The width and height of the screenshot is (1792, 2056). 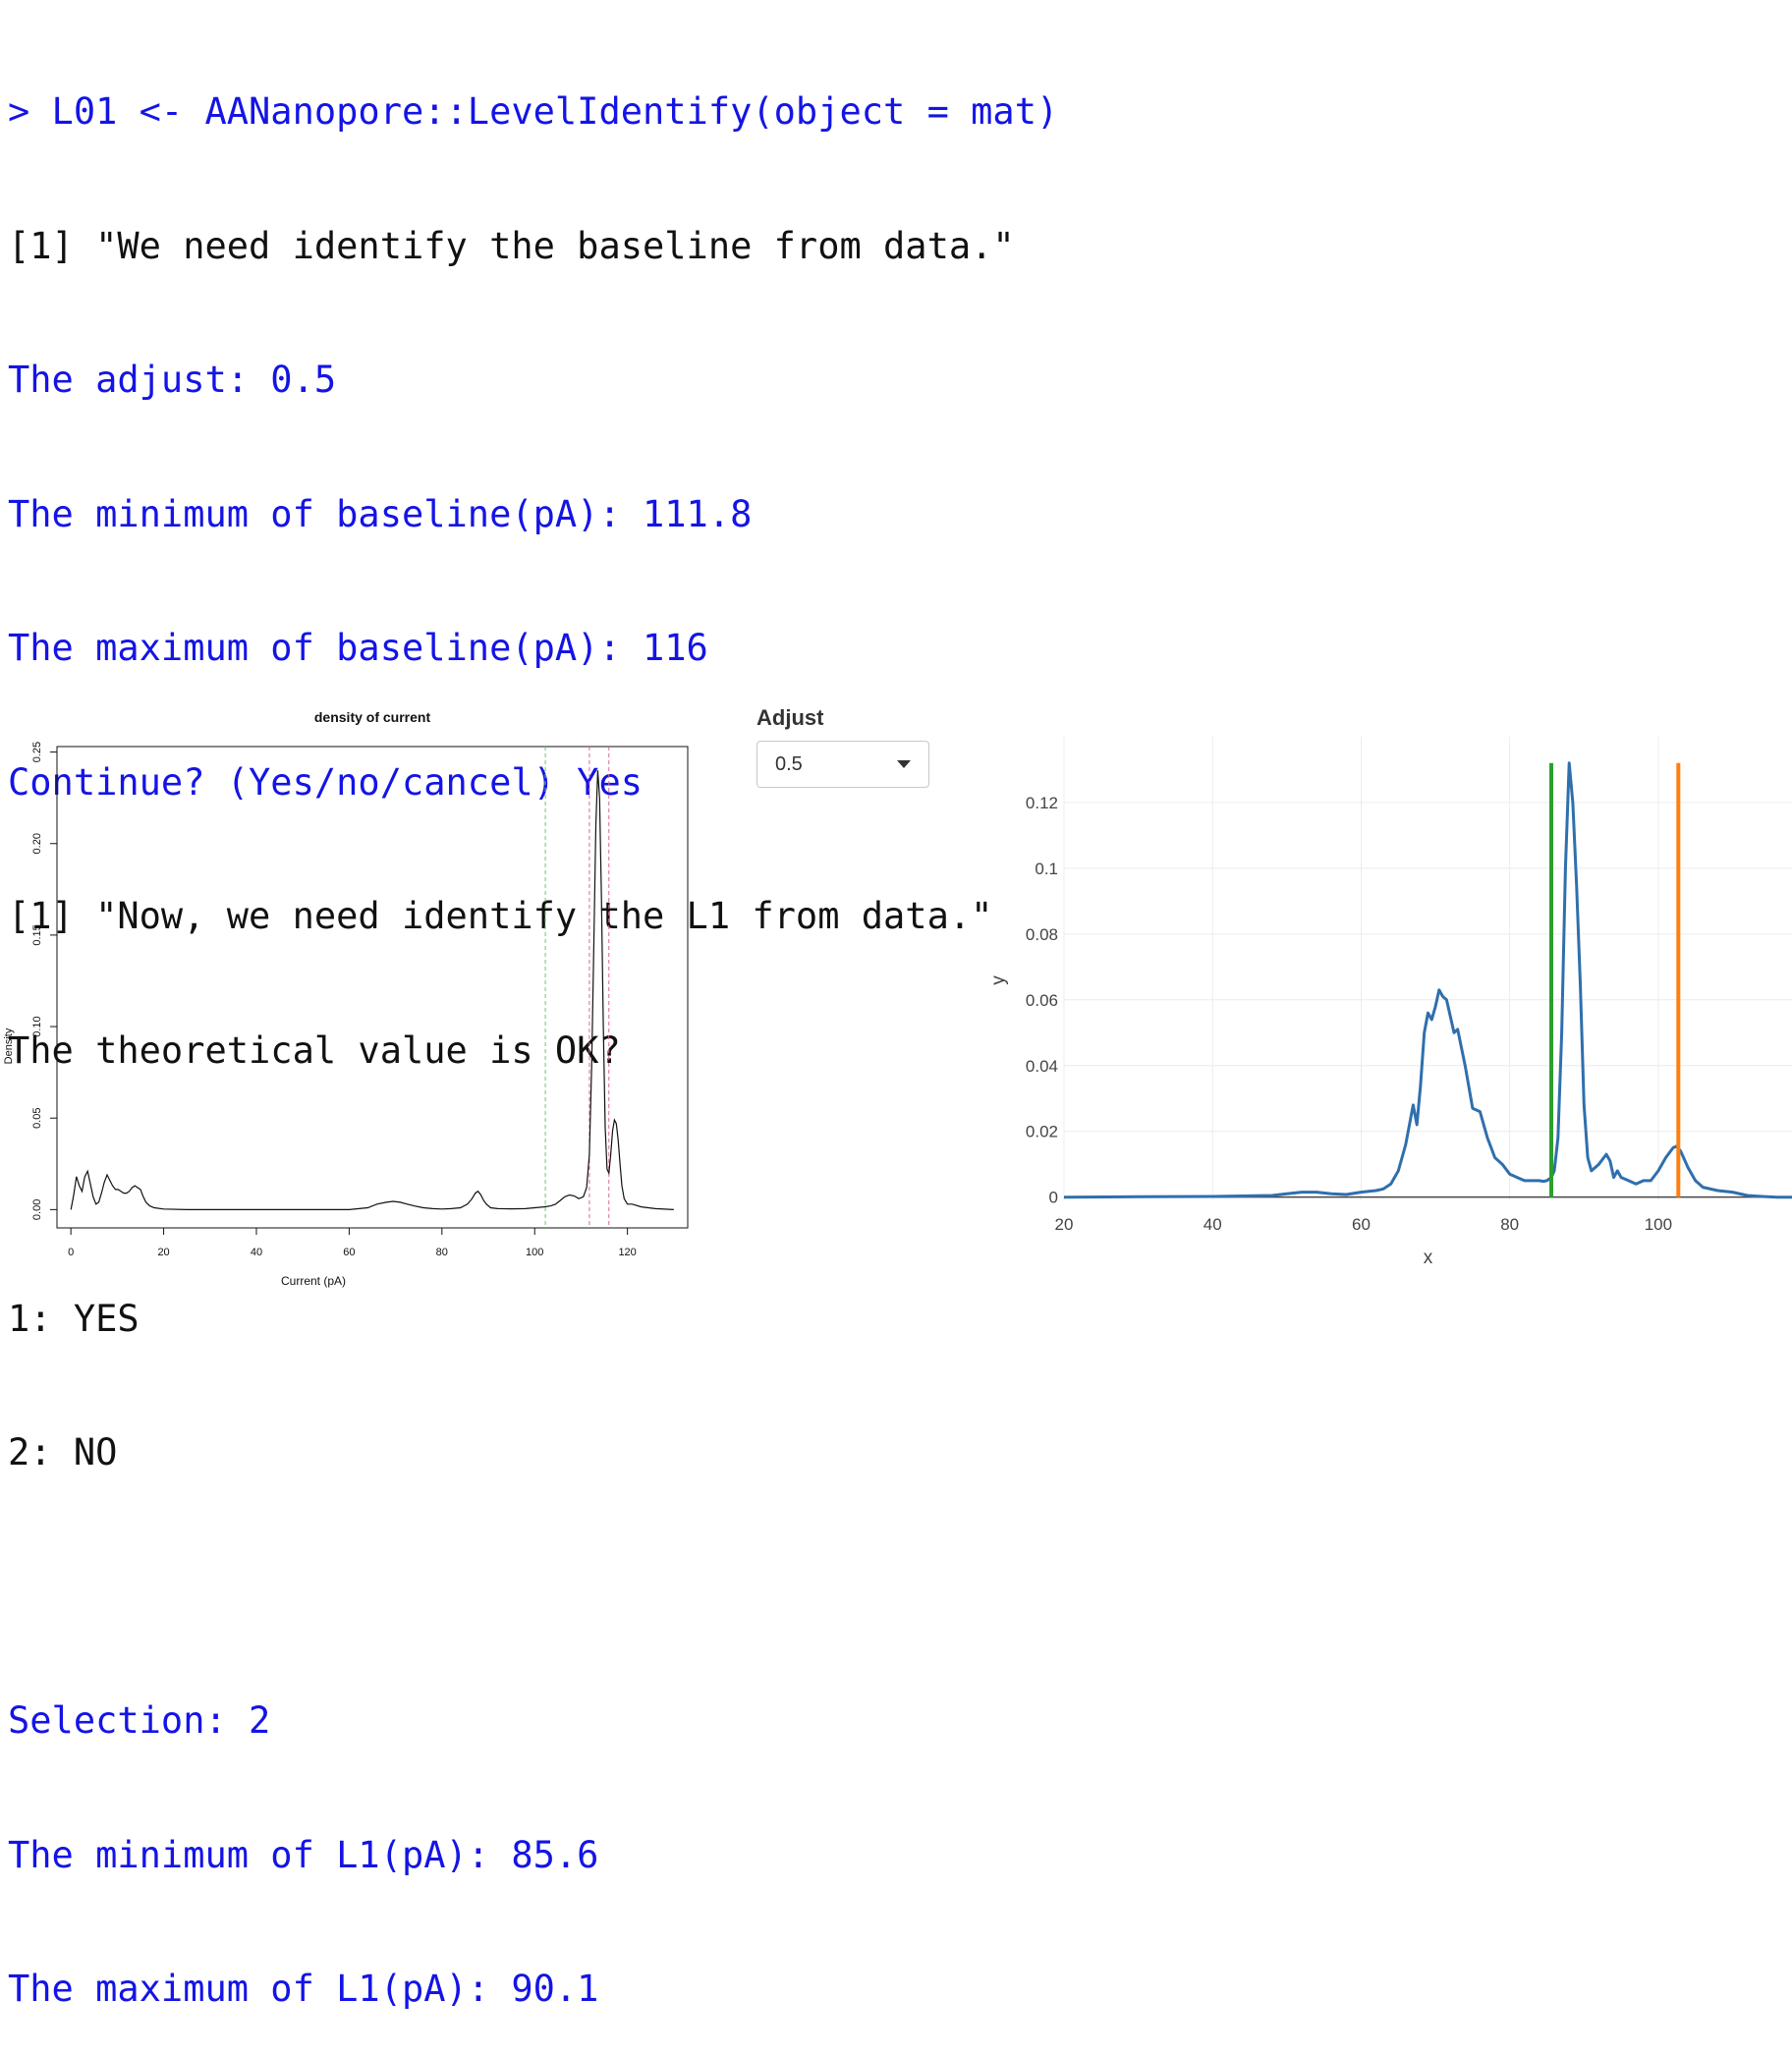 What do you see at coordinates (303, 1989) in the screenshot?
I see `console-line: The maximum of L1(pA): 90.1` at bounding box center [303, 1989].